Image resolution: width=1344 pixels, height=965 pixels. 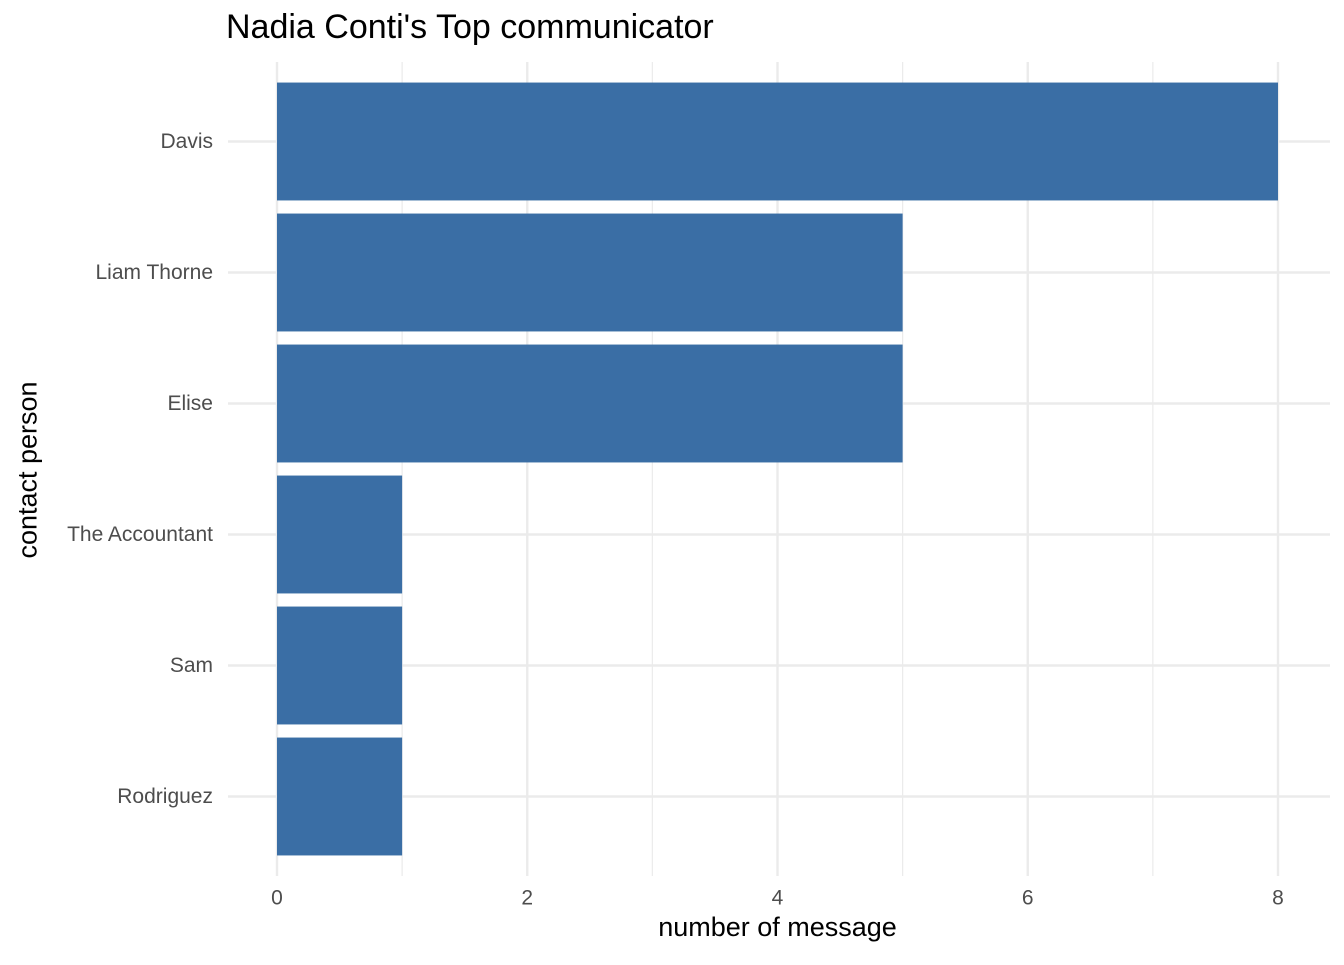 What do you see at coordinates (165, 796) in the screenshot?
I see `y-tick-label: Rodriguez` at bounding box center [165, 796].